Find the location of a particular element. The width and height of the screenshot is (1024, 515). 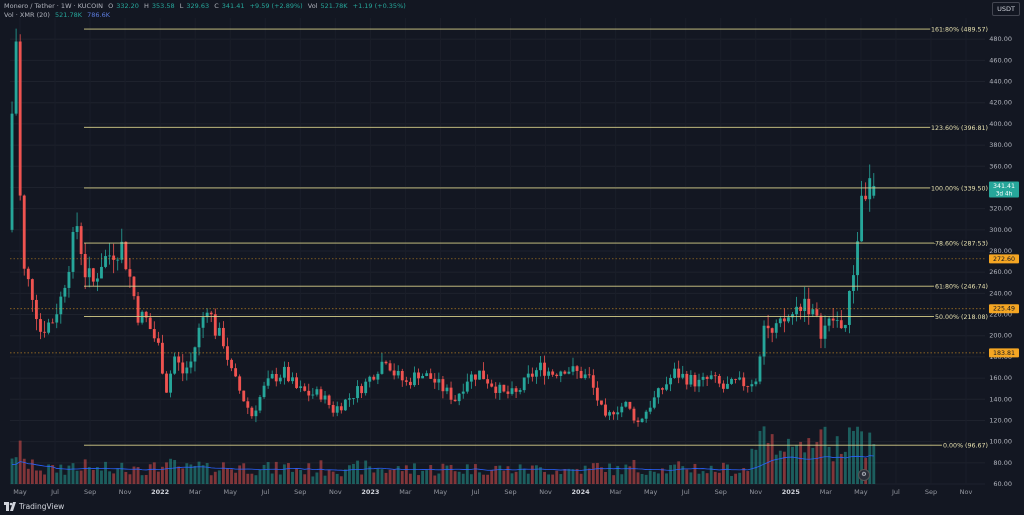

x-tick-label: 2023 is located at coordinates (370, 492).